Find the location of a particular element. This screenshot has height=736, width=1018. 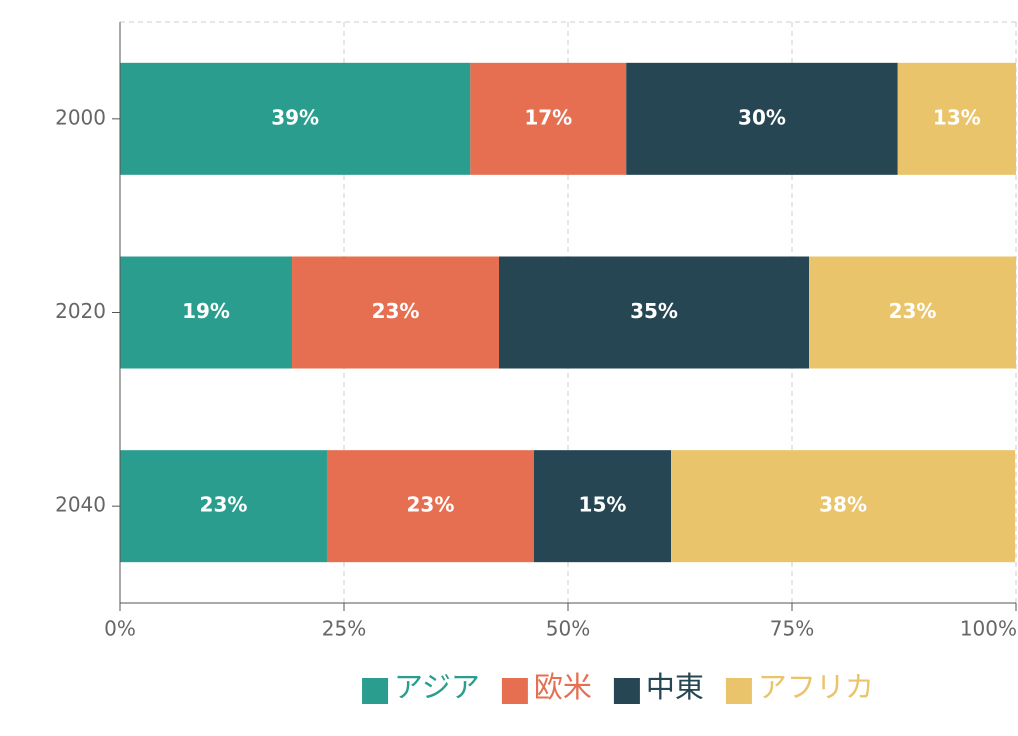

data-label: 17% is located at coordinates (548, 117).